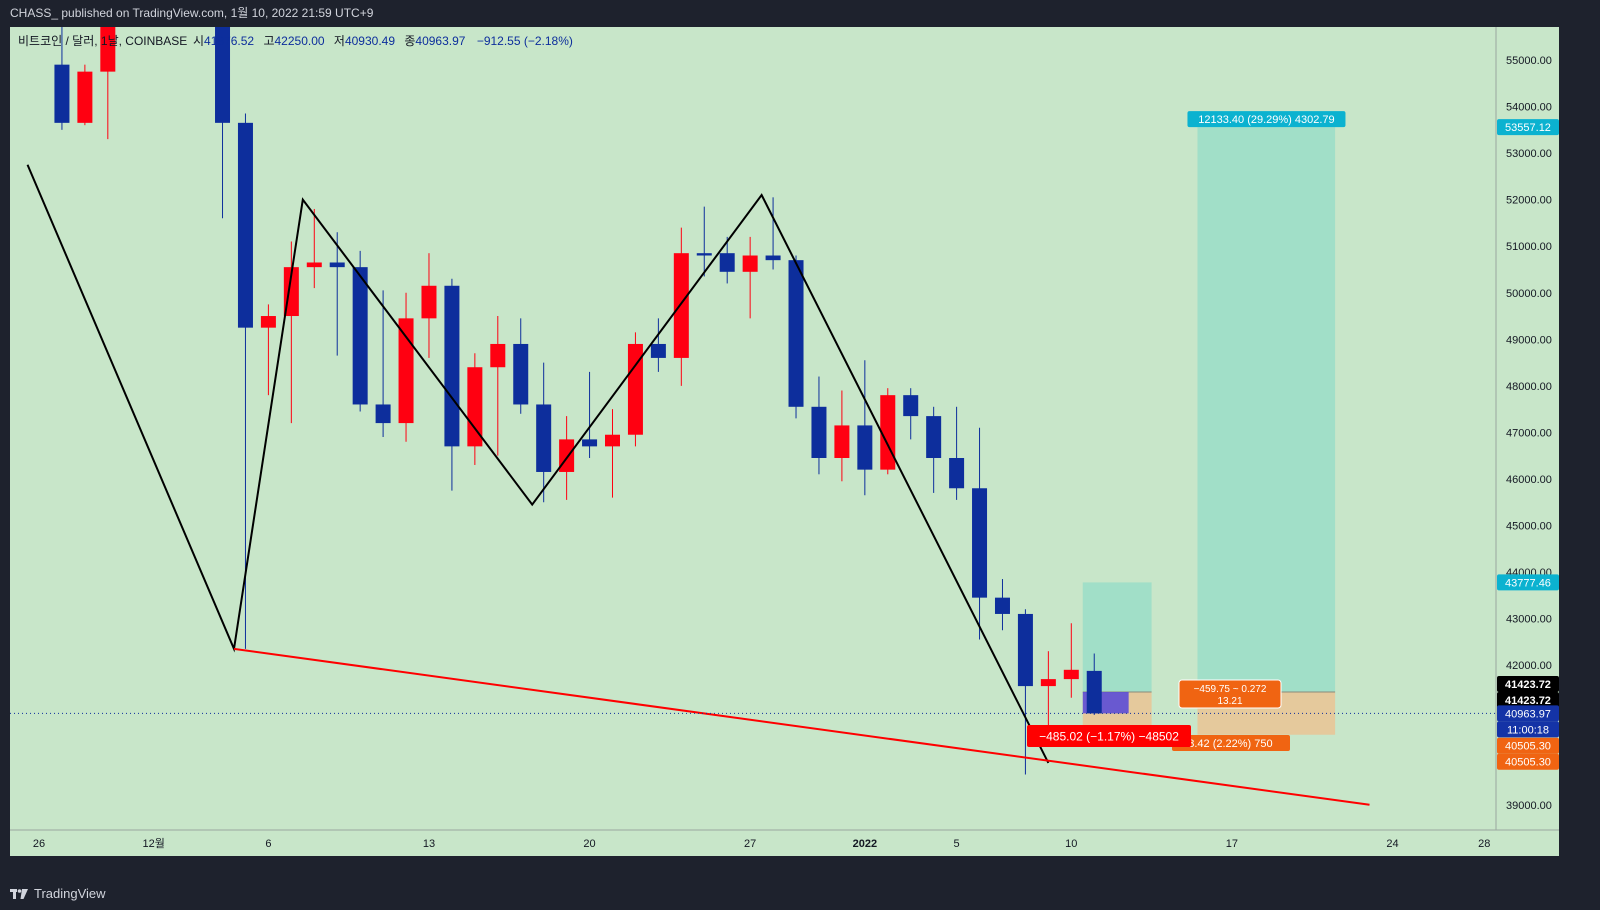  What do you see at coordinates (1529, 154) in the screenshot?
I see `price-tick-label: 53000.00` at bounding box center [1529, 154].